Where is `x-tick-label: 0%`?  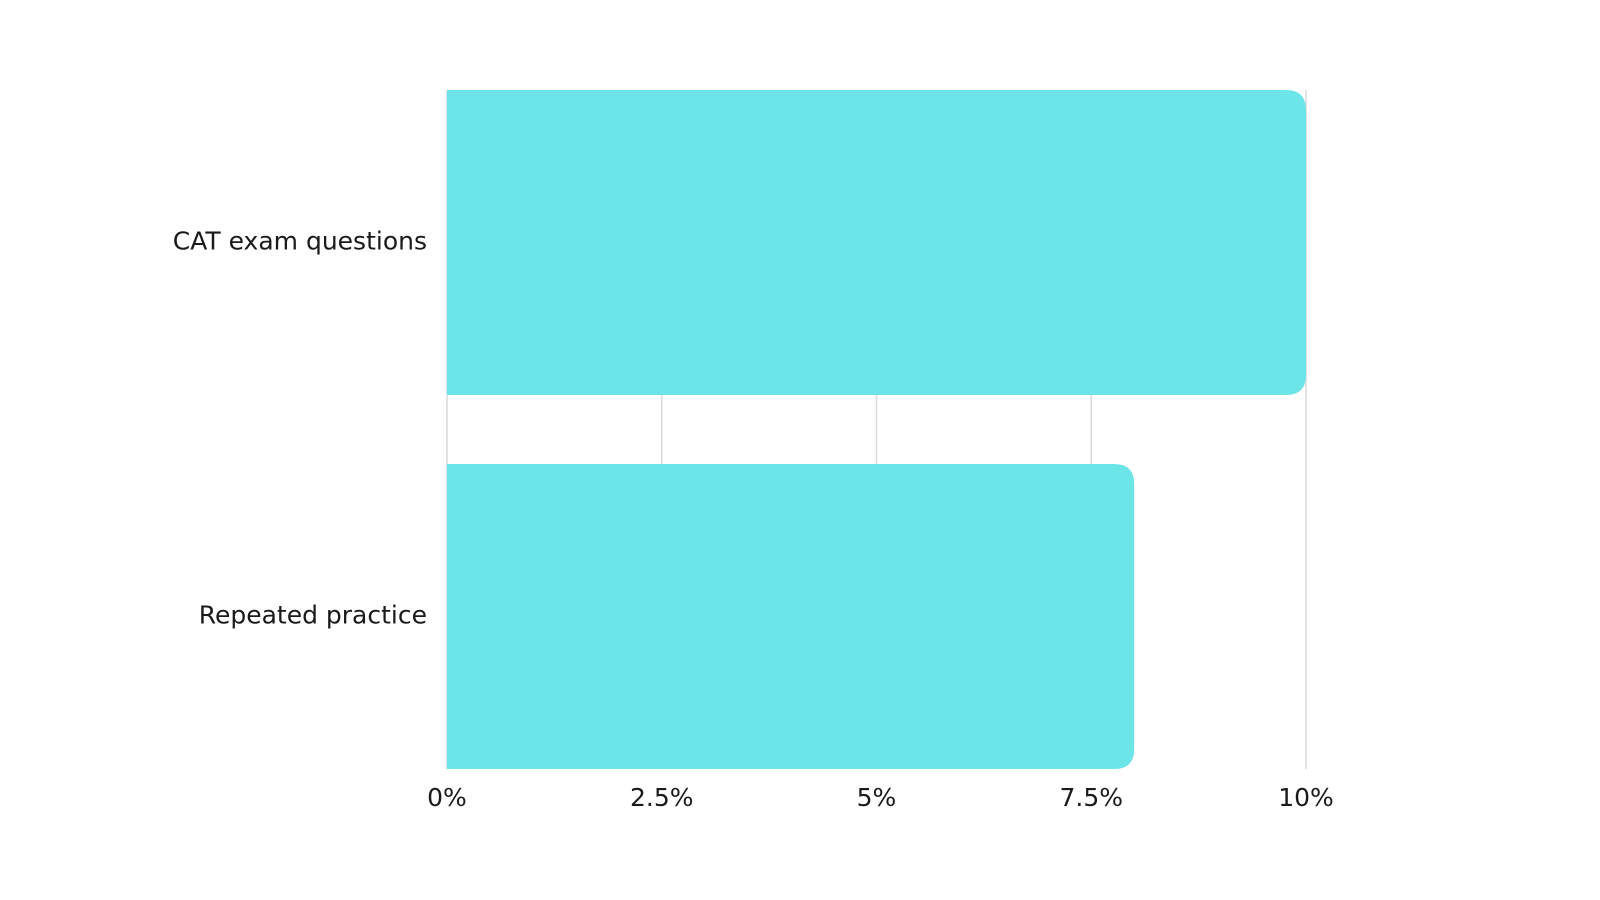
x-tick-label: 0% is located at coordinates (447, 797).